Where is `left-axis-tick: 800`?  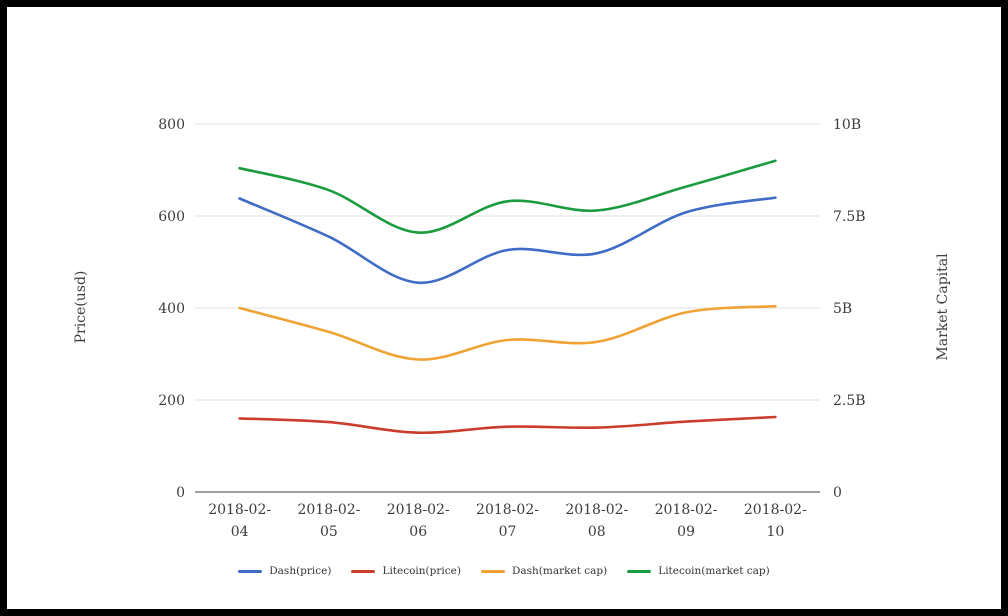 left-axis-tick: 800 is located at coordinates (171, 125).